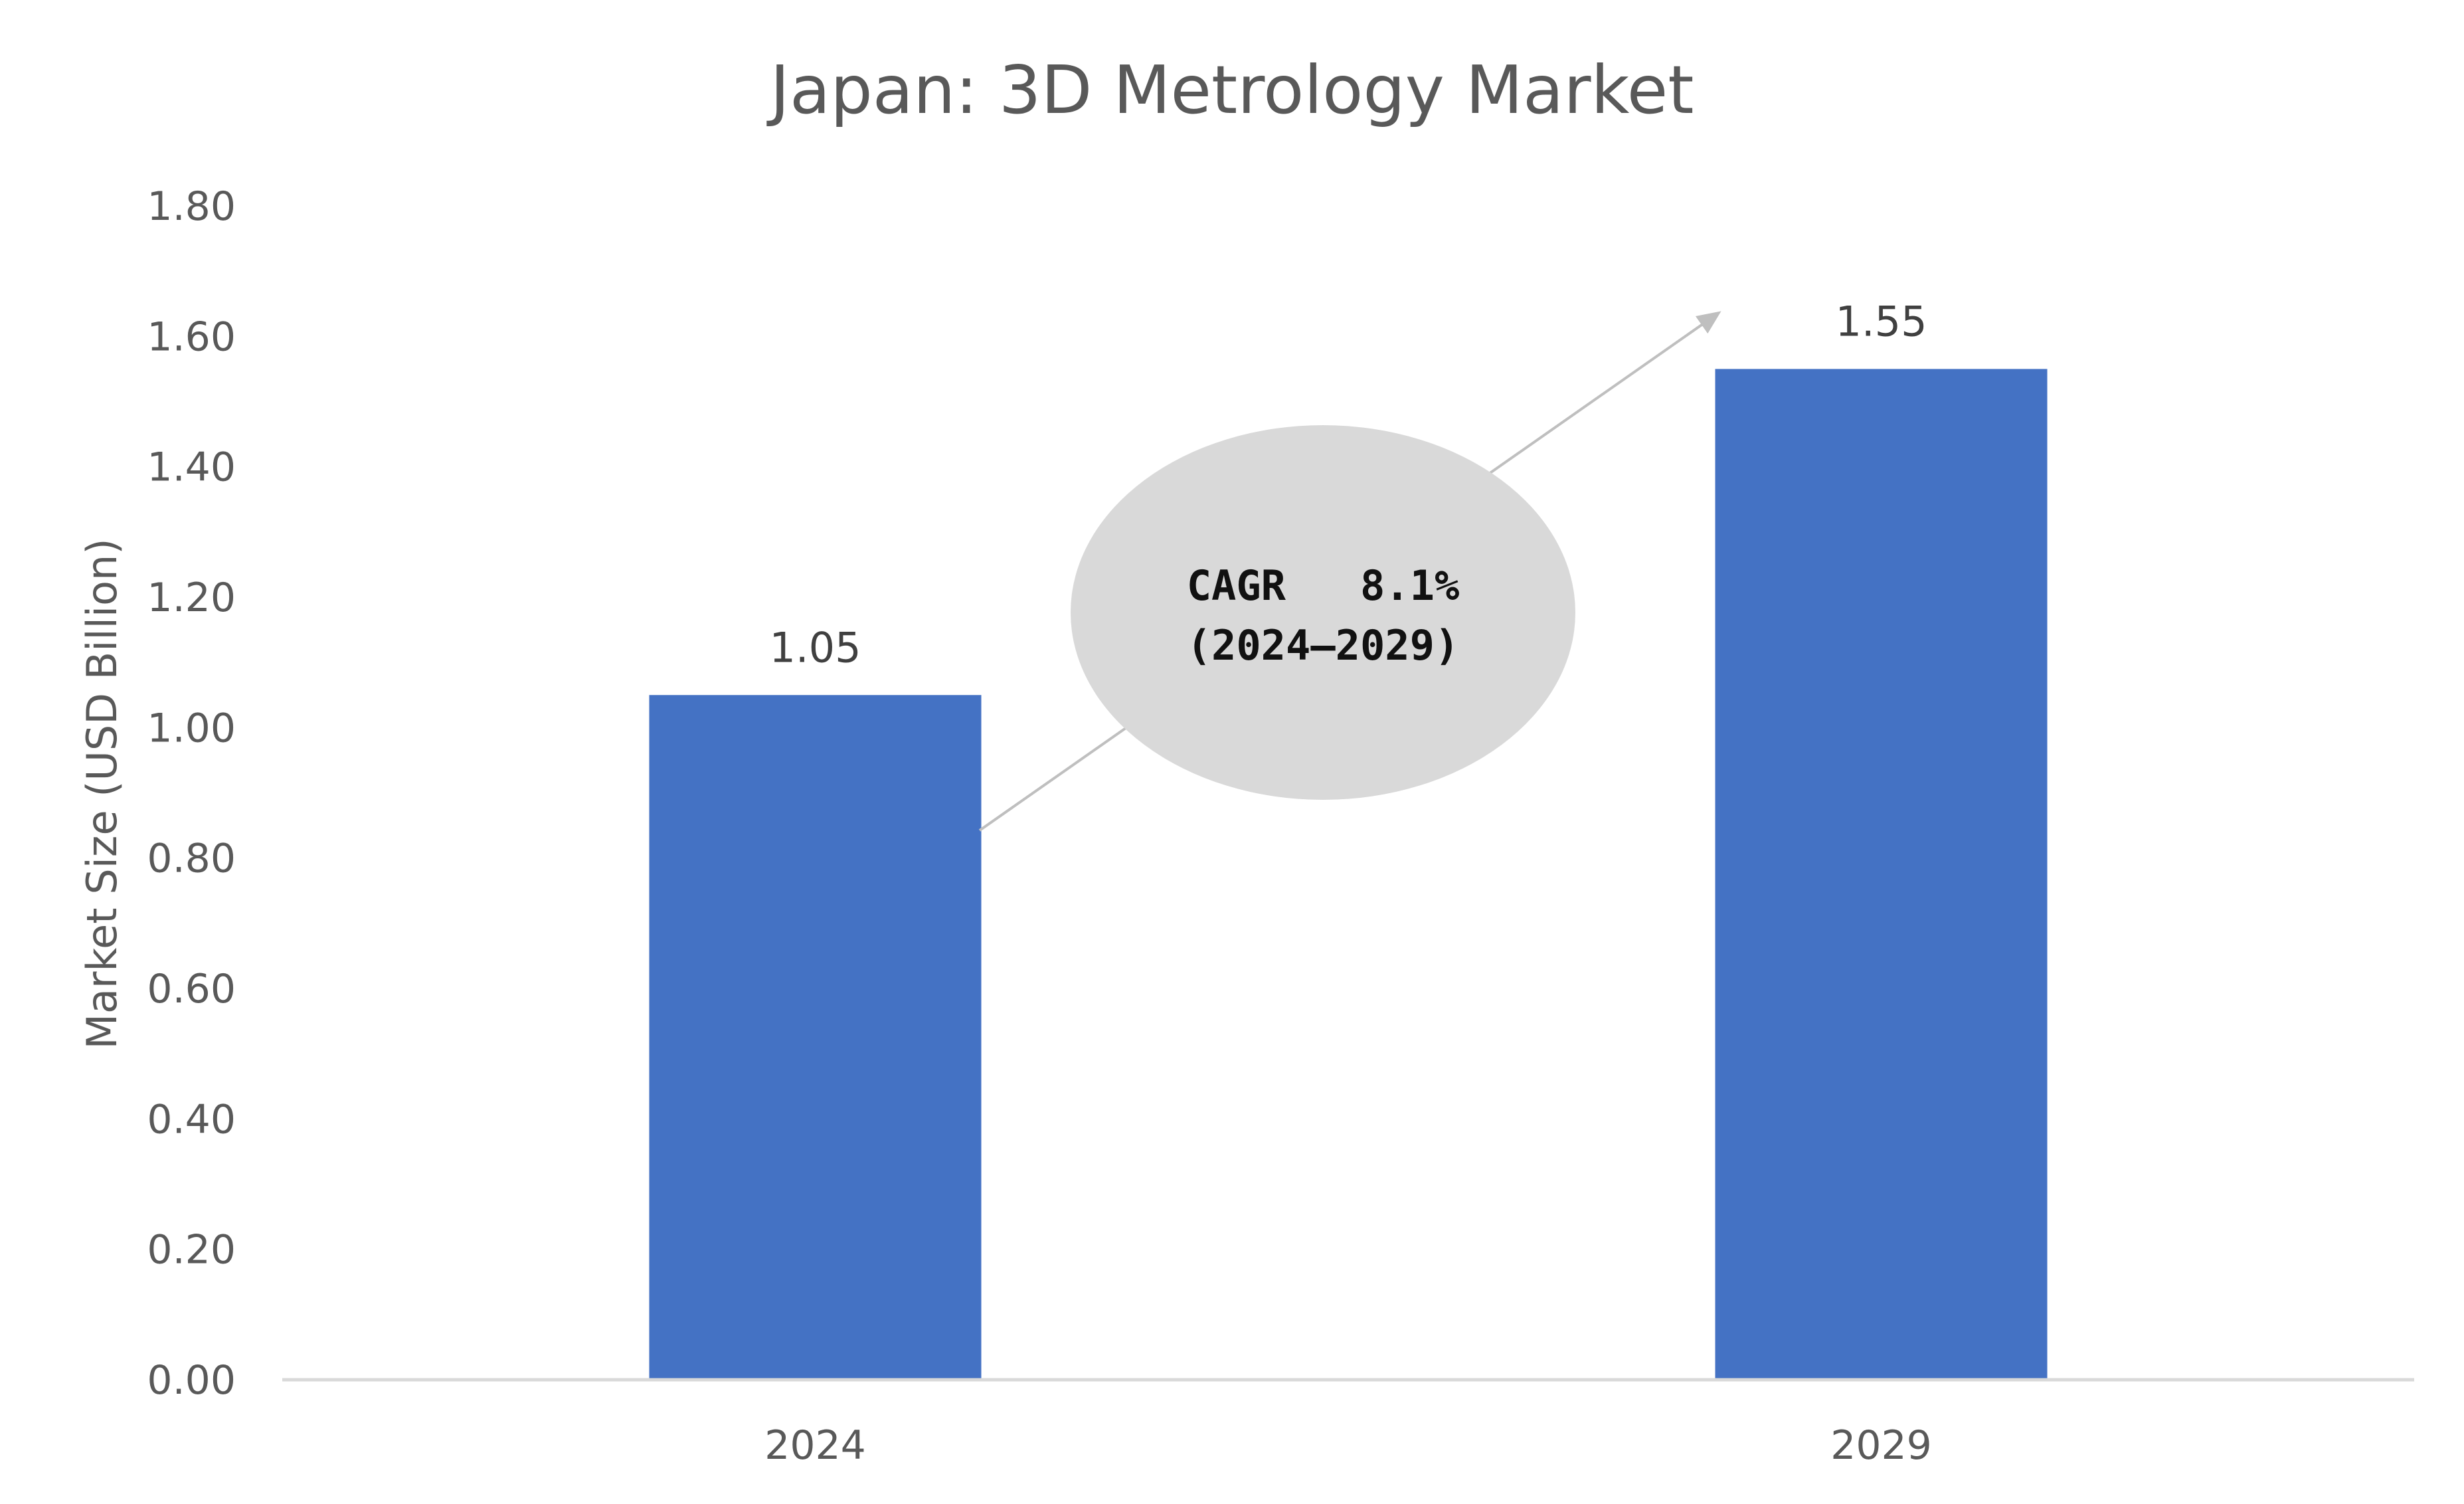 This screenshot has height=1504, width=2464. I want to click on chart-title: Japan: 3D Metrology Market, so click(1230, 90).